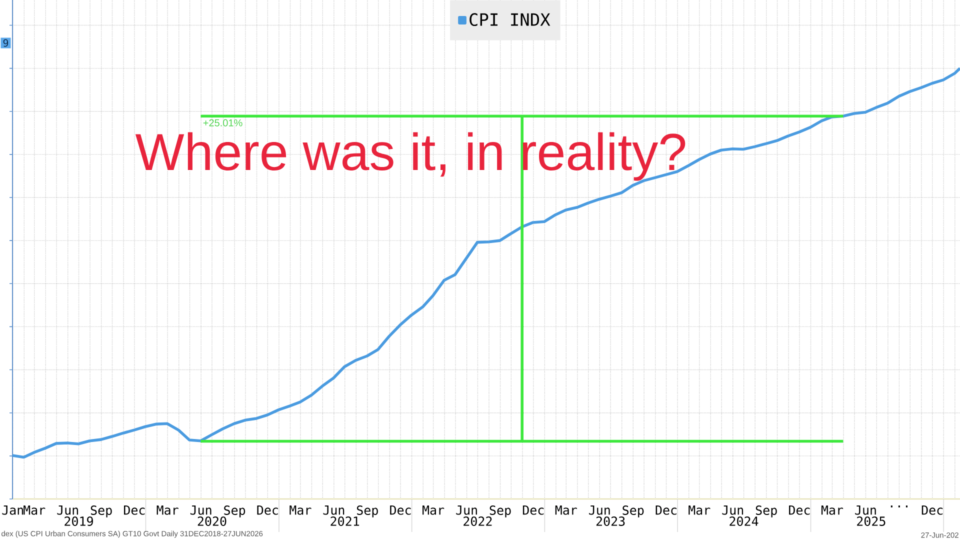 The width and height of the screenshot is (960, 540). I want to click on x2-tick-label: 2020, so click(212, 521).